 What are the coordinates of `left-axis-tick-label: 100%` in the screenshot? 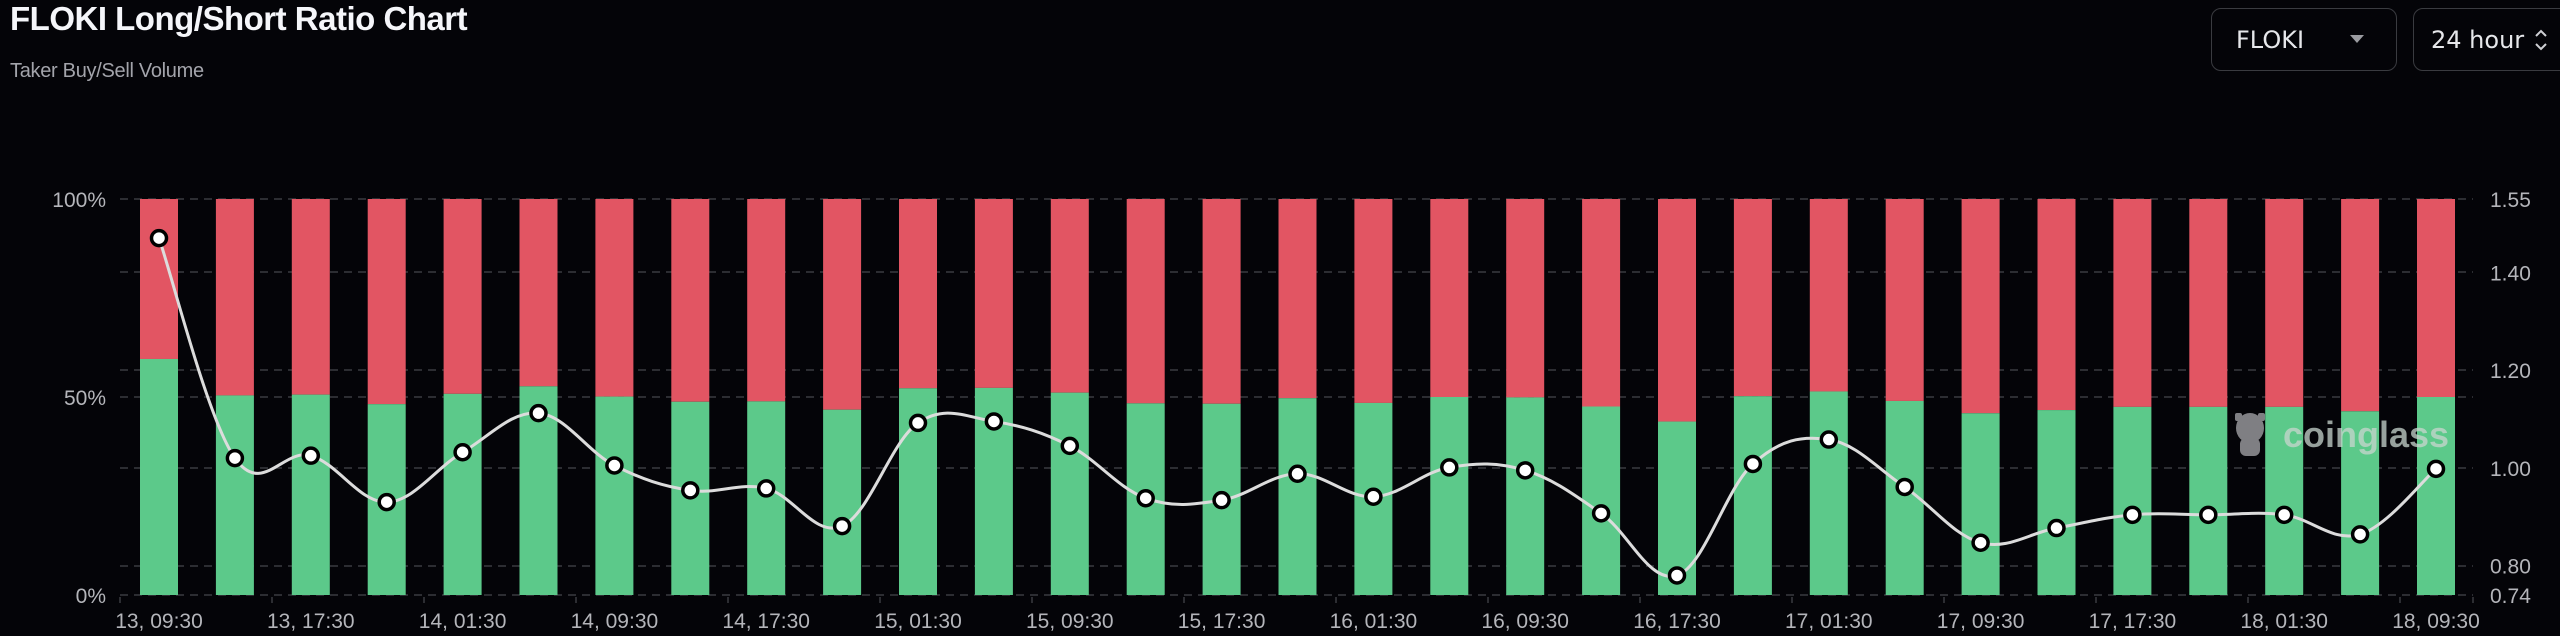 It's located at (79, 200).